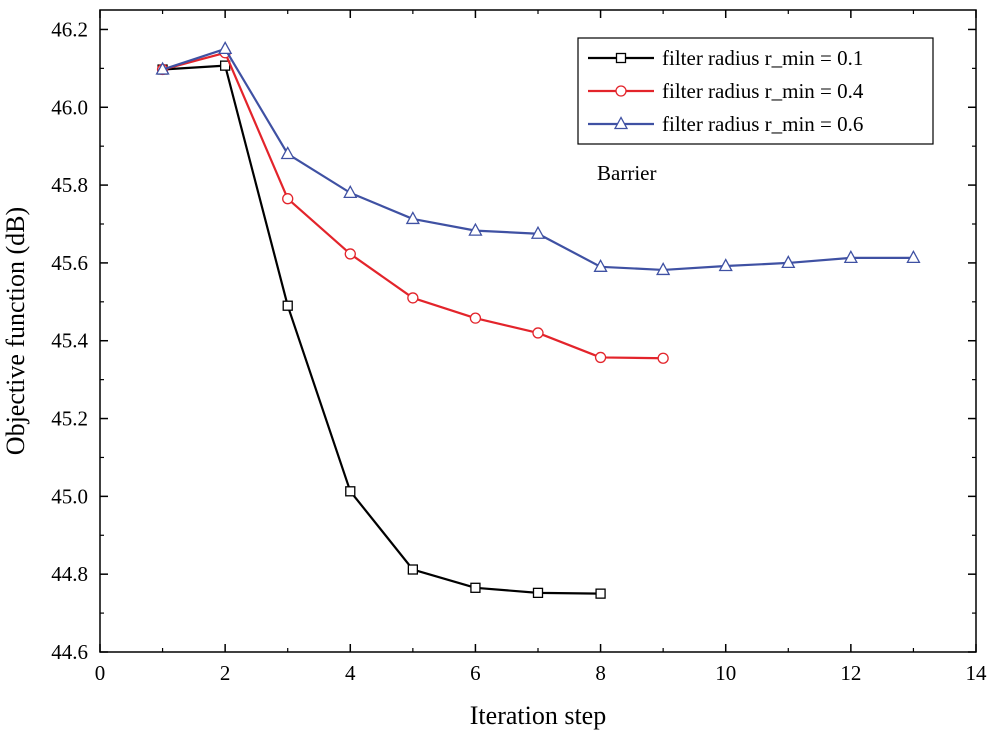  I want to click on legend-entry-2: filter radius r_min = 0.4, so click(726, 91).